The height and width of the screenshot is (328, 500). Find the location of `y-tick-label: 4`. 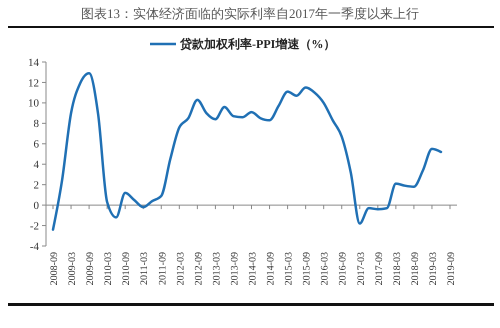

y-tick-label: 4 is located at coordinates (37, 165).